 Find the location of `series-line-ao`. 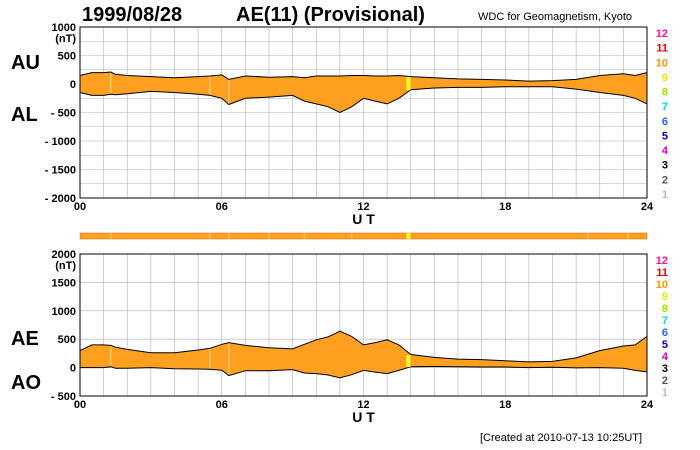

series-line-ao is located at coordinates (364, 372).